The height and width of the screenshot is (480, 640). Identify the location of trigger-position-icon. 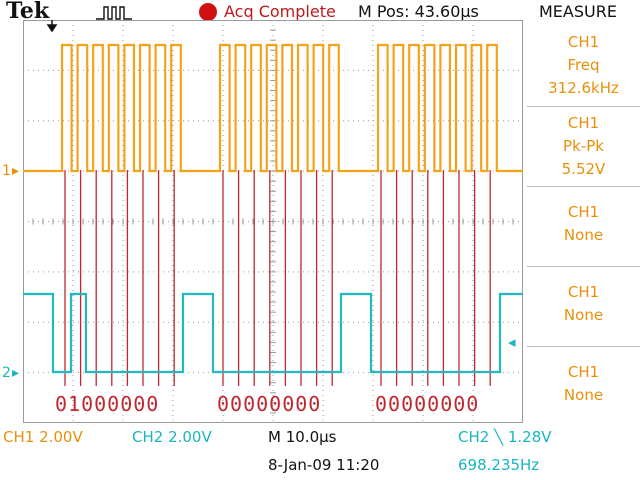
(52, 26).